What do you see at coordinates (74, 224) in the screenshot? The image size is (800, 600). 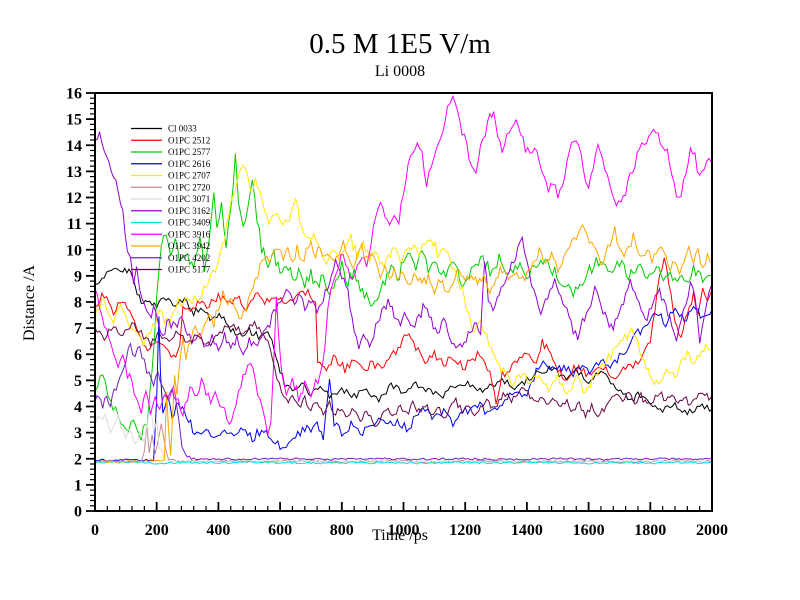 I see `y-tick-label: 11` at bounding box center [74, 224].